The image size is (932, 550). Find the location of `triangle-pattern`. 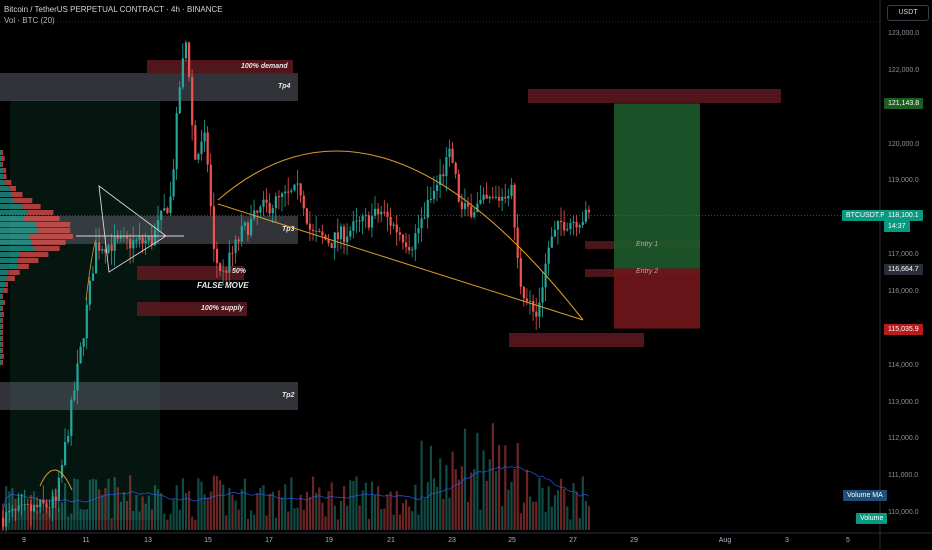

triangle-pattern is located at coordinates (132, 229).